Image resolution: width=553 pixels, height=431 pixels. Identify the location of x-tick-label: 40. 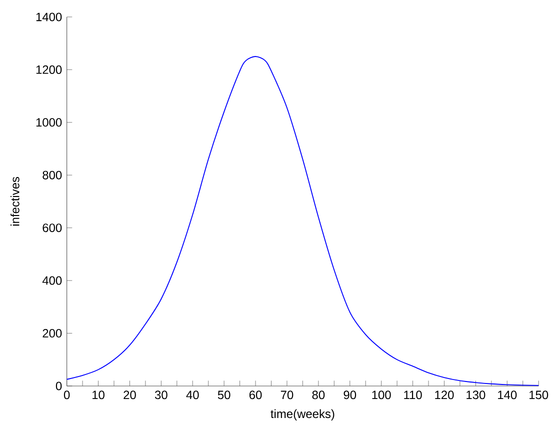
(192, 395).